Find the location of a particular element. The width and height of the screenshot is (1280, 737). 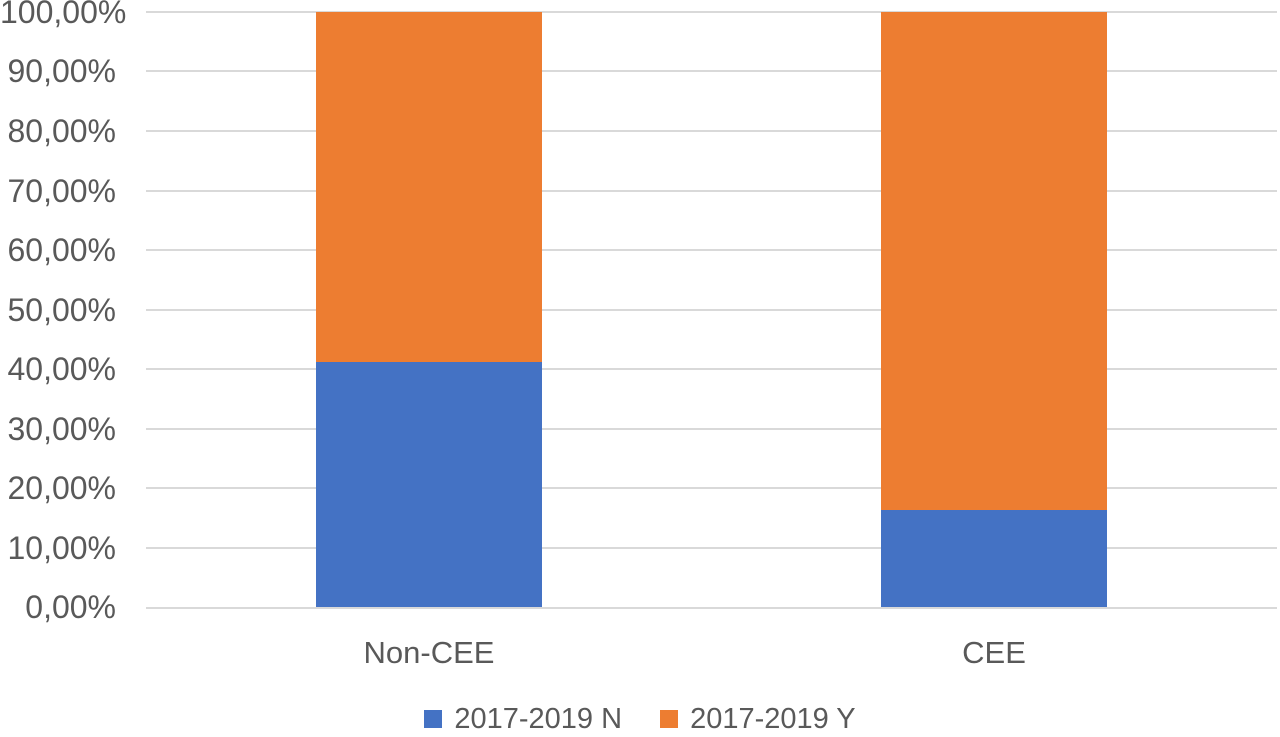

y-tick-label-10: 10,00% is located at coordinates (61, 548).